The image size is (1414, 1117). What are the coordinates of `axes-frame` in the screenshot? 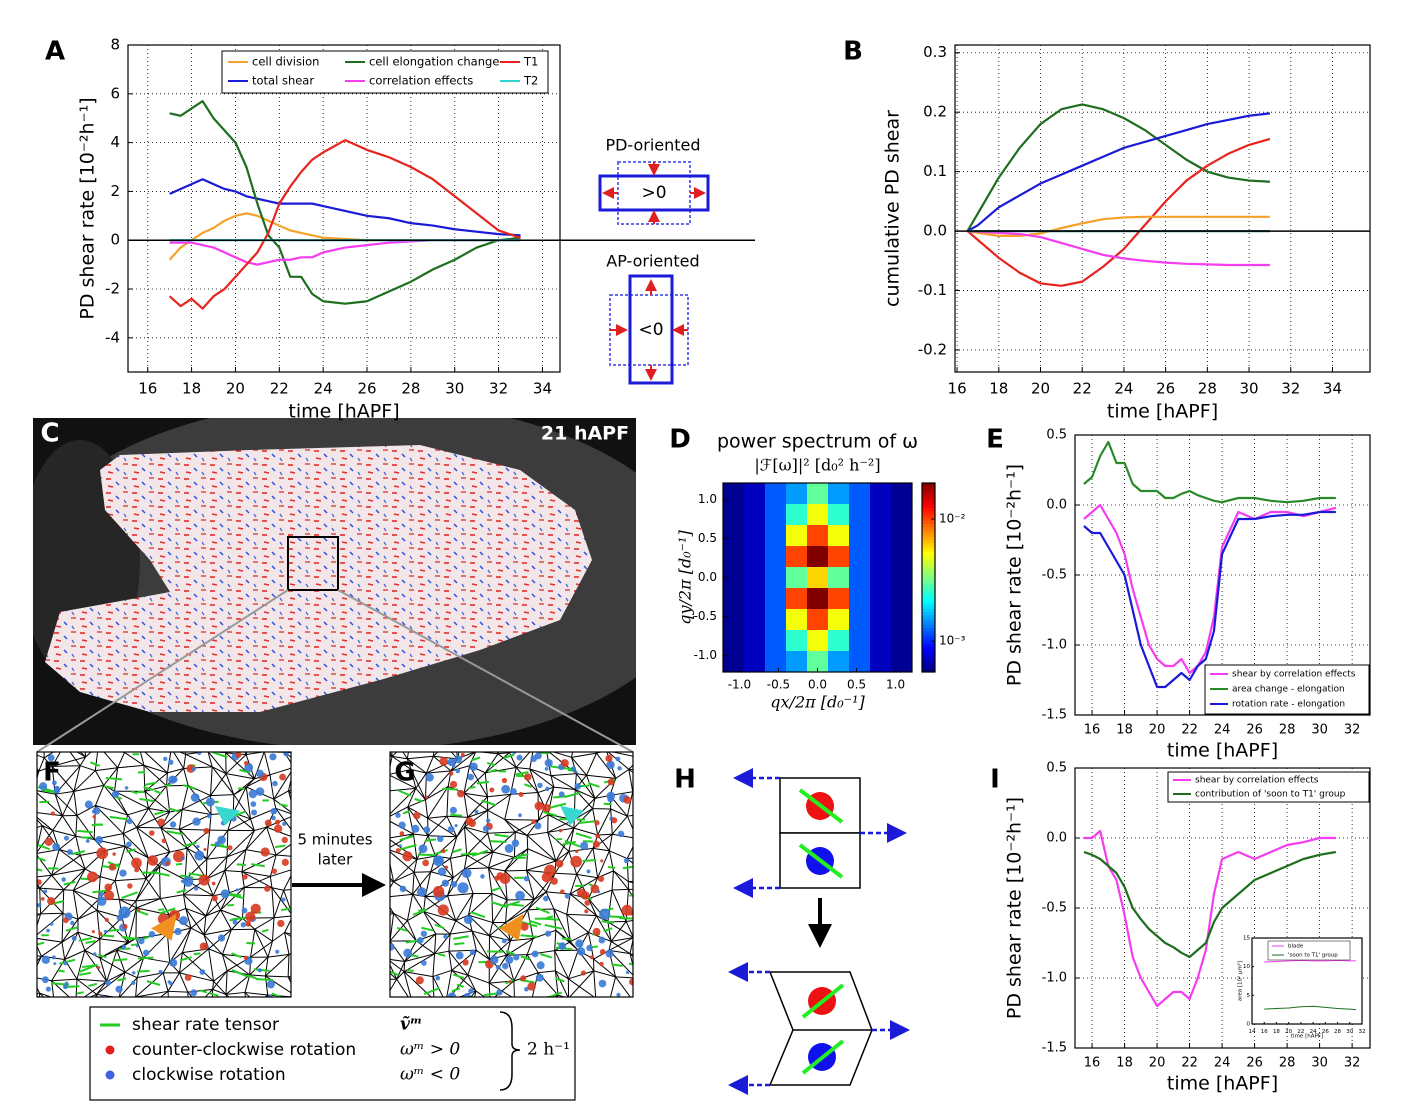 It's located at (1162, 208).